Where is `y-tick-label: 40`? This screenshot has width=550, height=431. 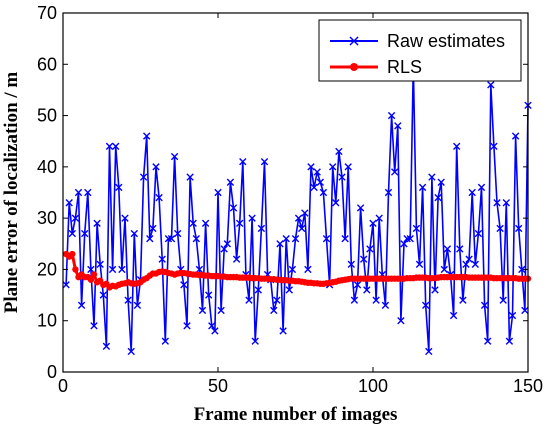 y-tick-label: 40 is located at coordinates (47, 167).